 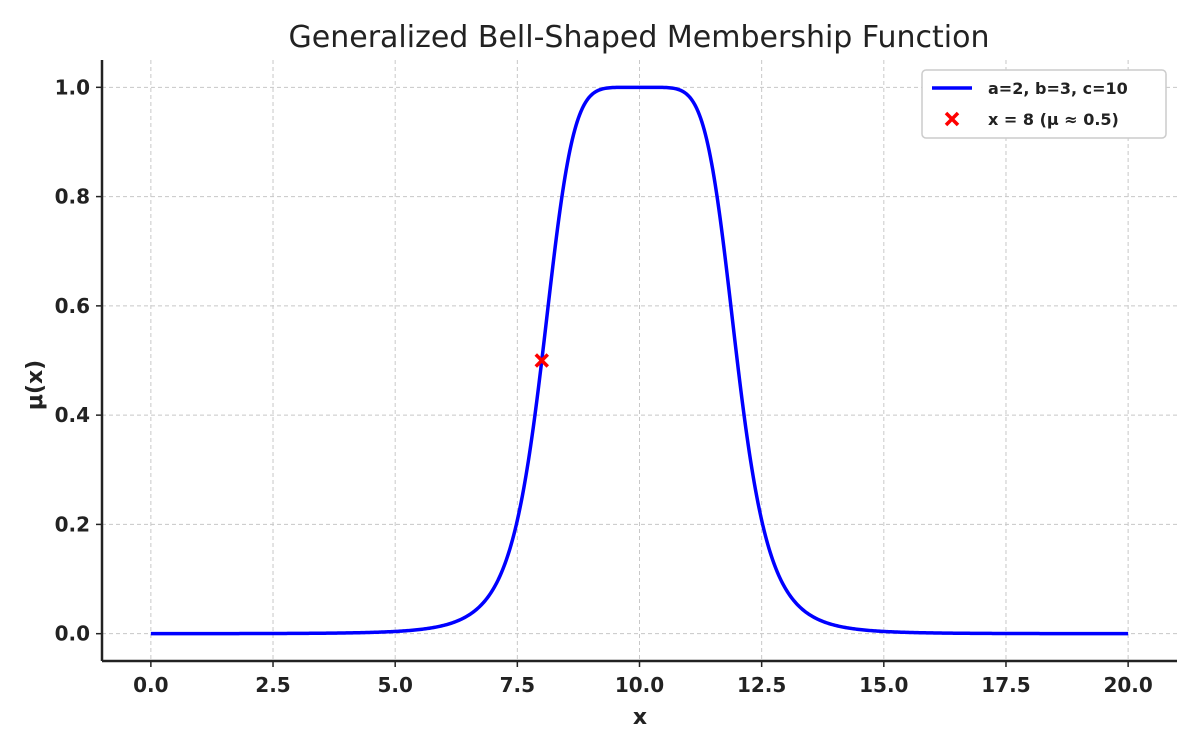 I want to click on y-tick-label: 0.8, so click(x=72, y=197).